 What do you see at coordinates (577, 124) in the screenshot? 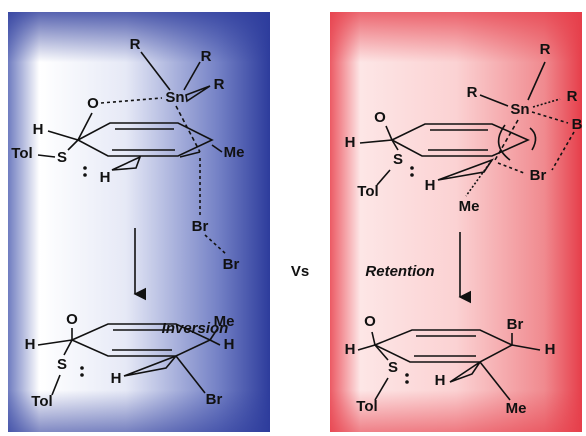
I see `atom-label: B` at bounding box center [577, 124].